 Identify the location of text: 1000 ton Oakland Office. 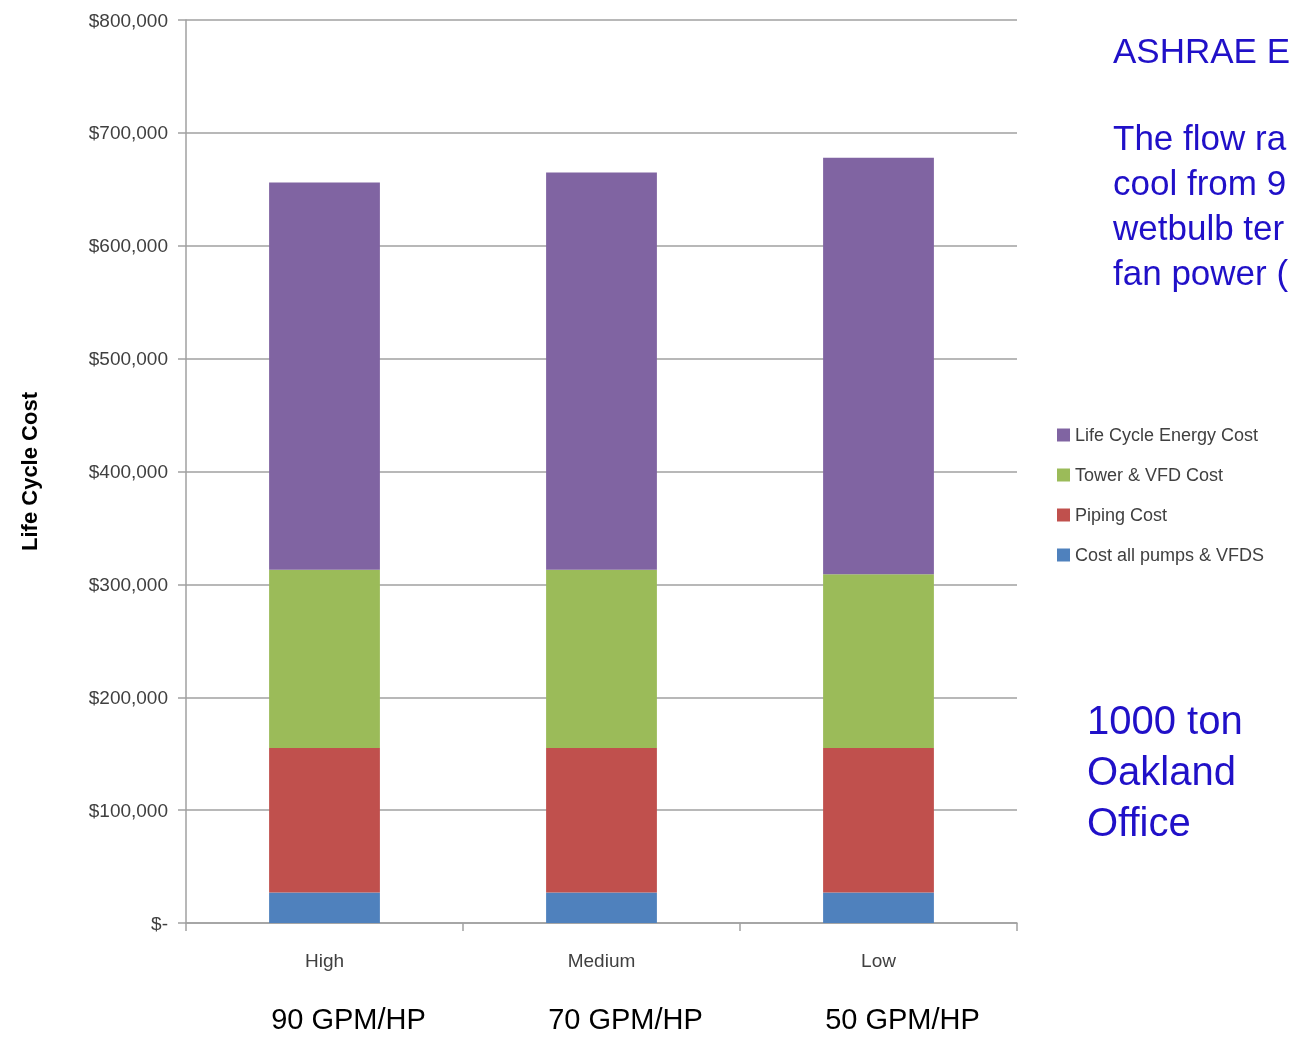
(1165, 770).